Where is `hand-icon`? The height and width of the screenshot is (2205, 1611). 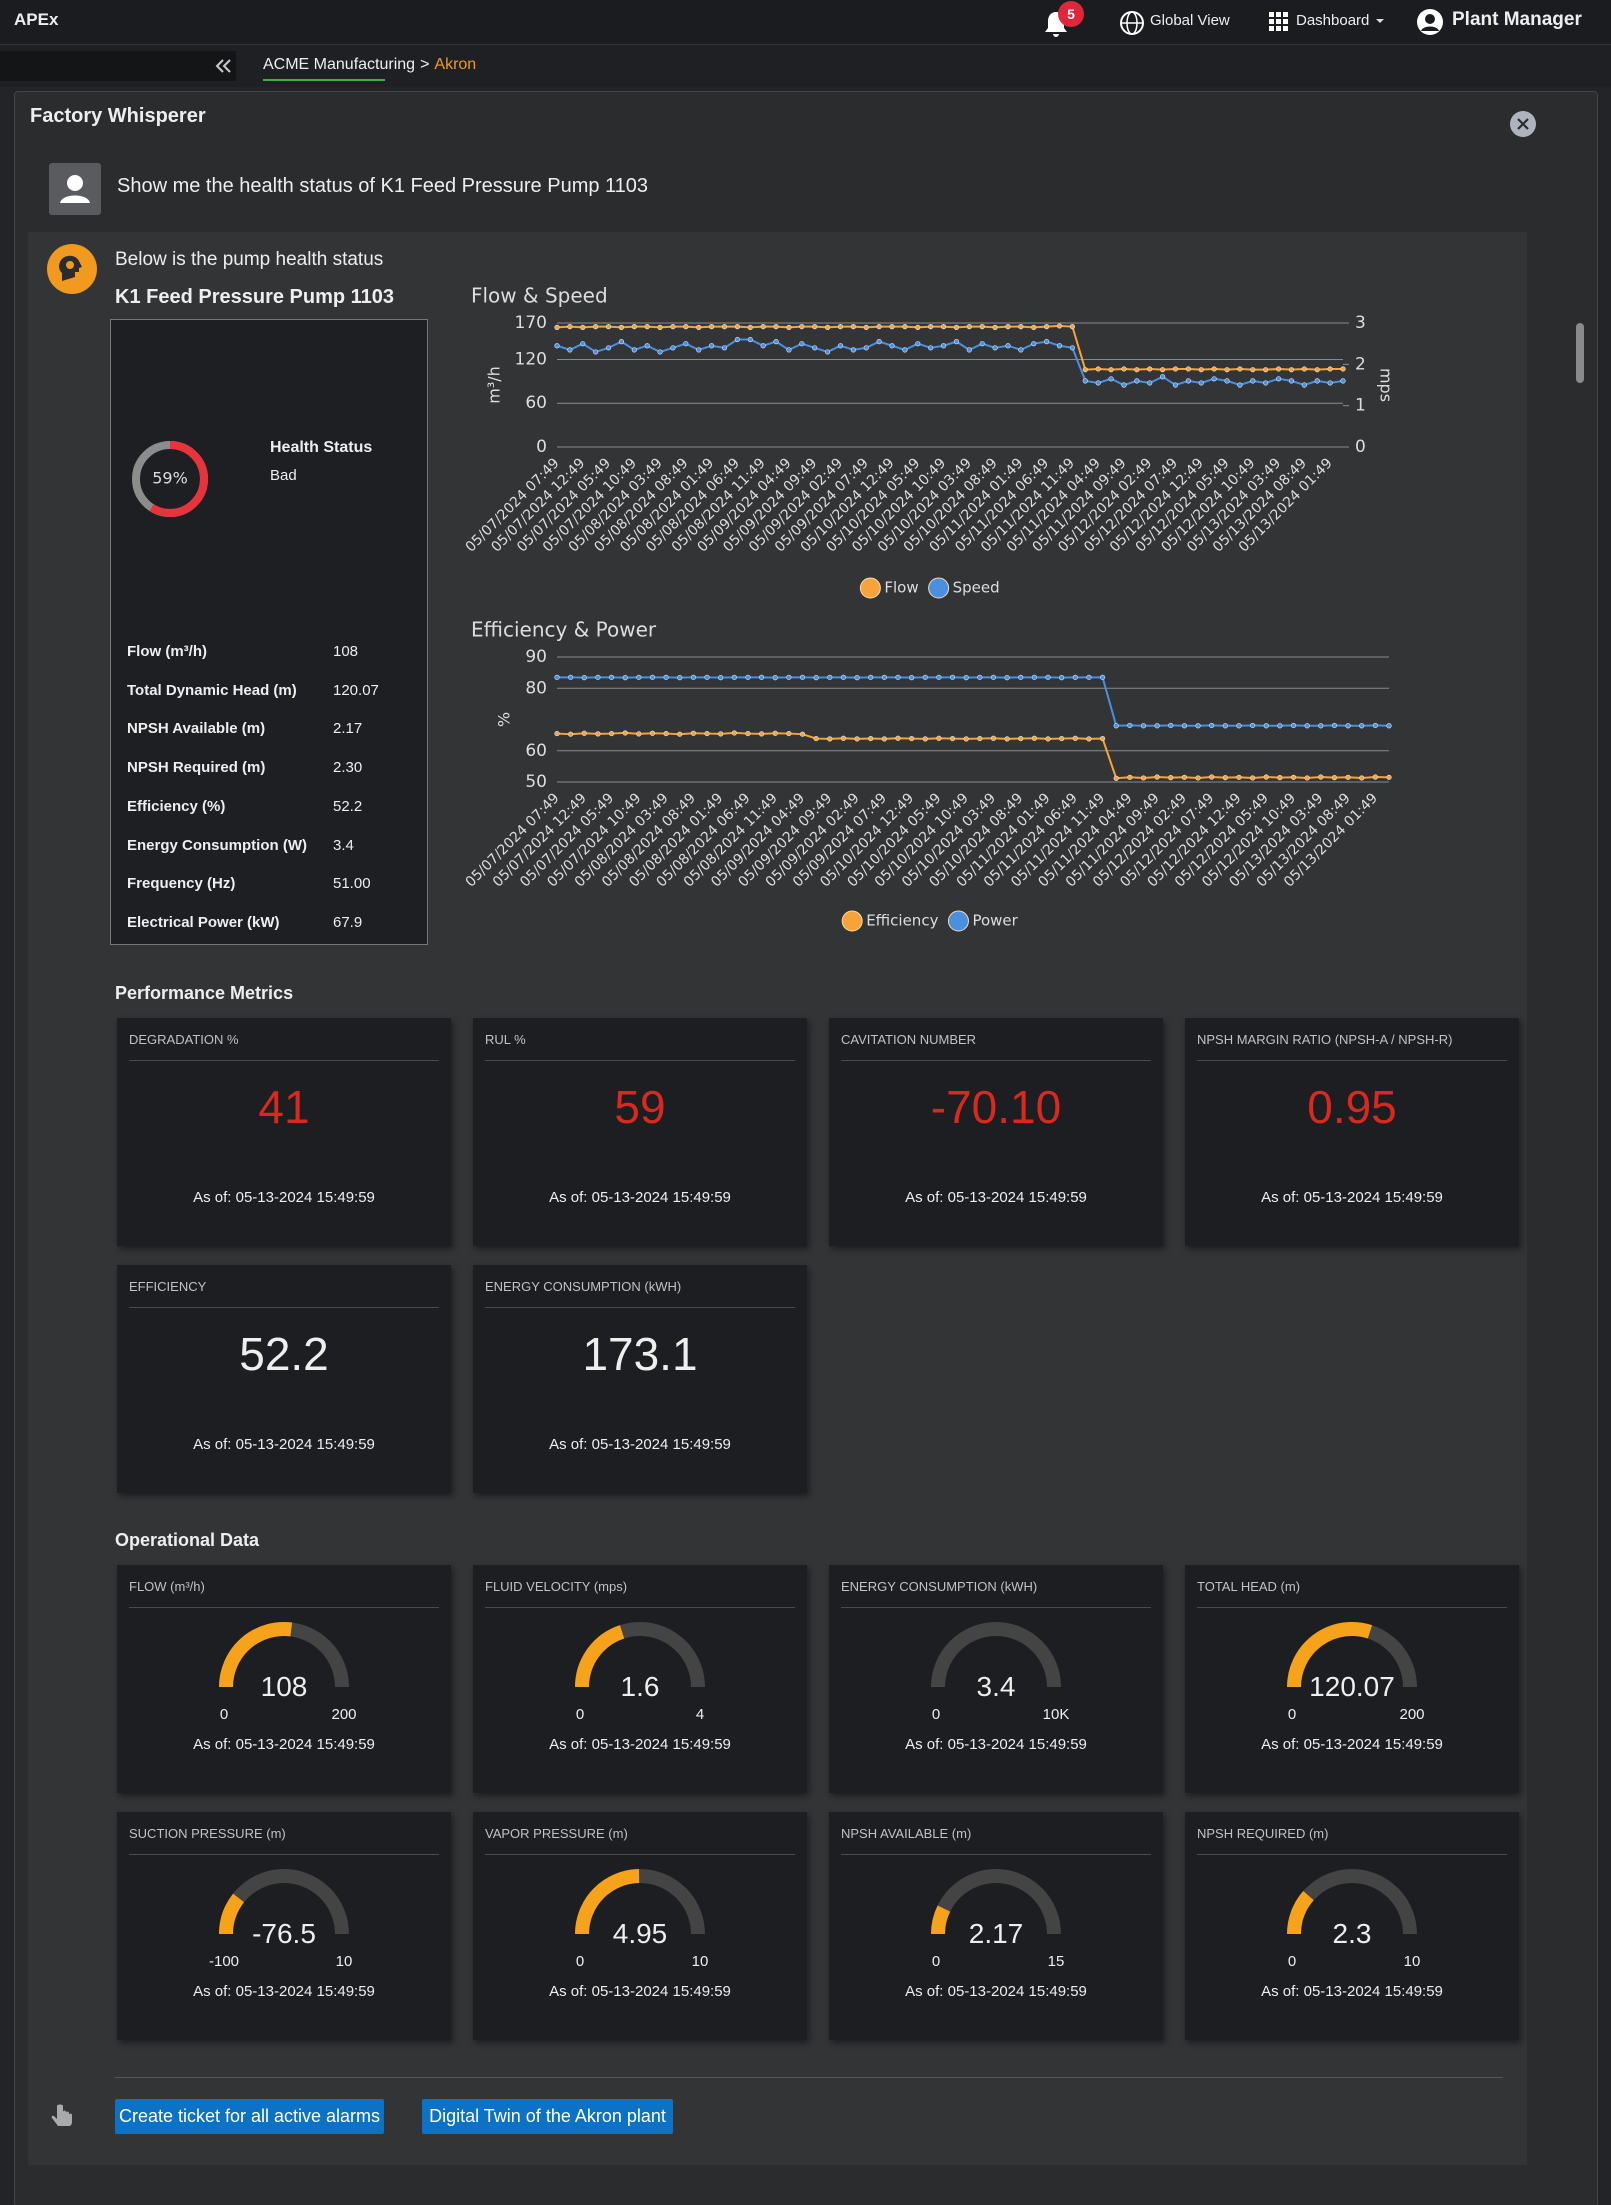
hand-icon is located at coordinates (61, 2115).